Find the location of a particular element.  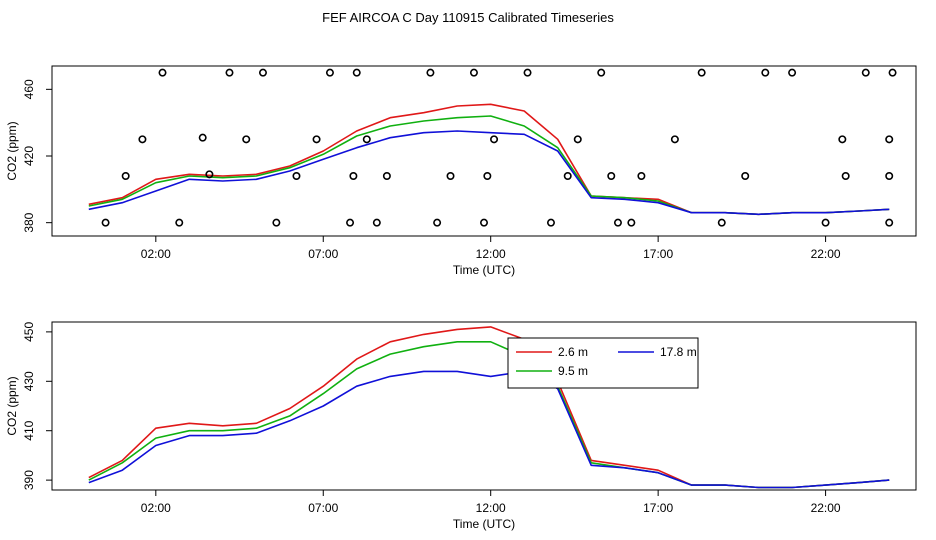

legend-label: 2.6 m is located at coordinates (573, 352).